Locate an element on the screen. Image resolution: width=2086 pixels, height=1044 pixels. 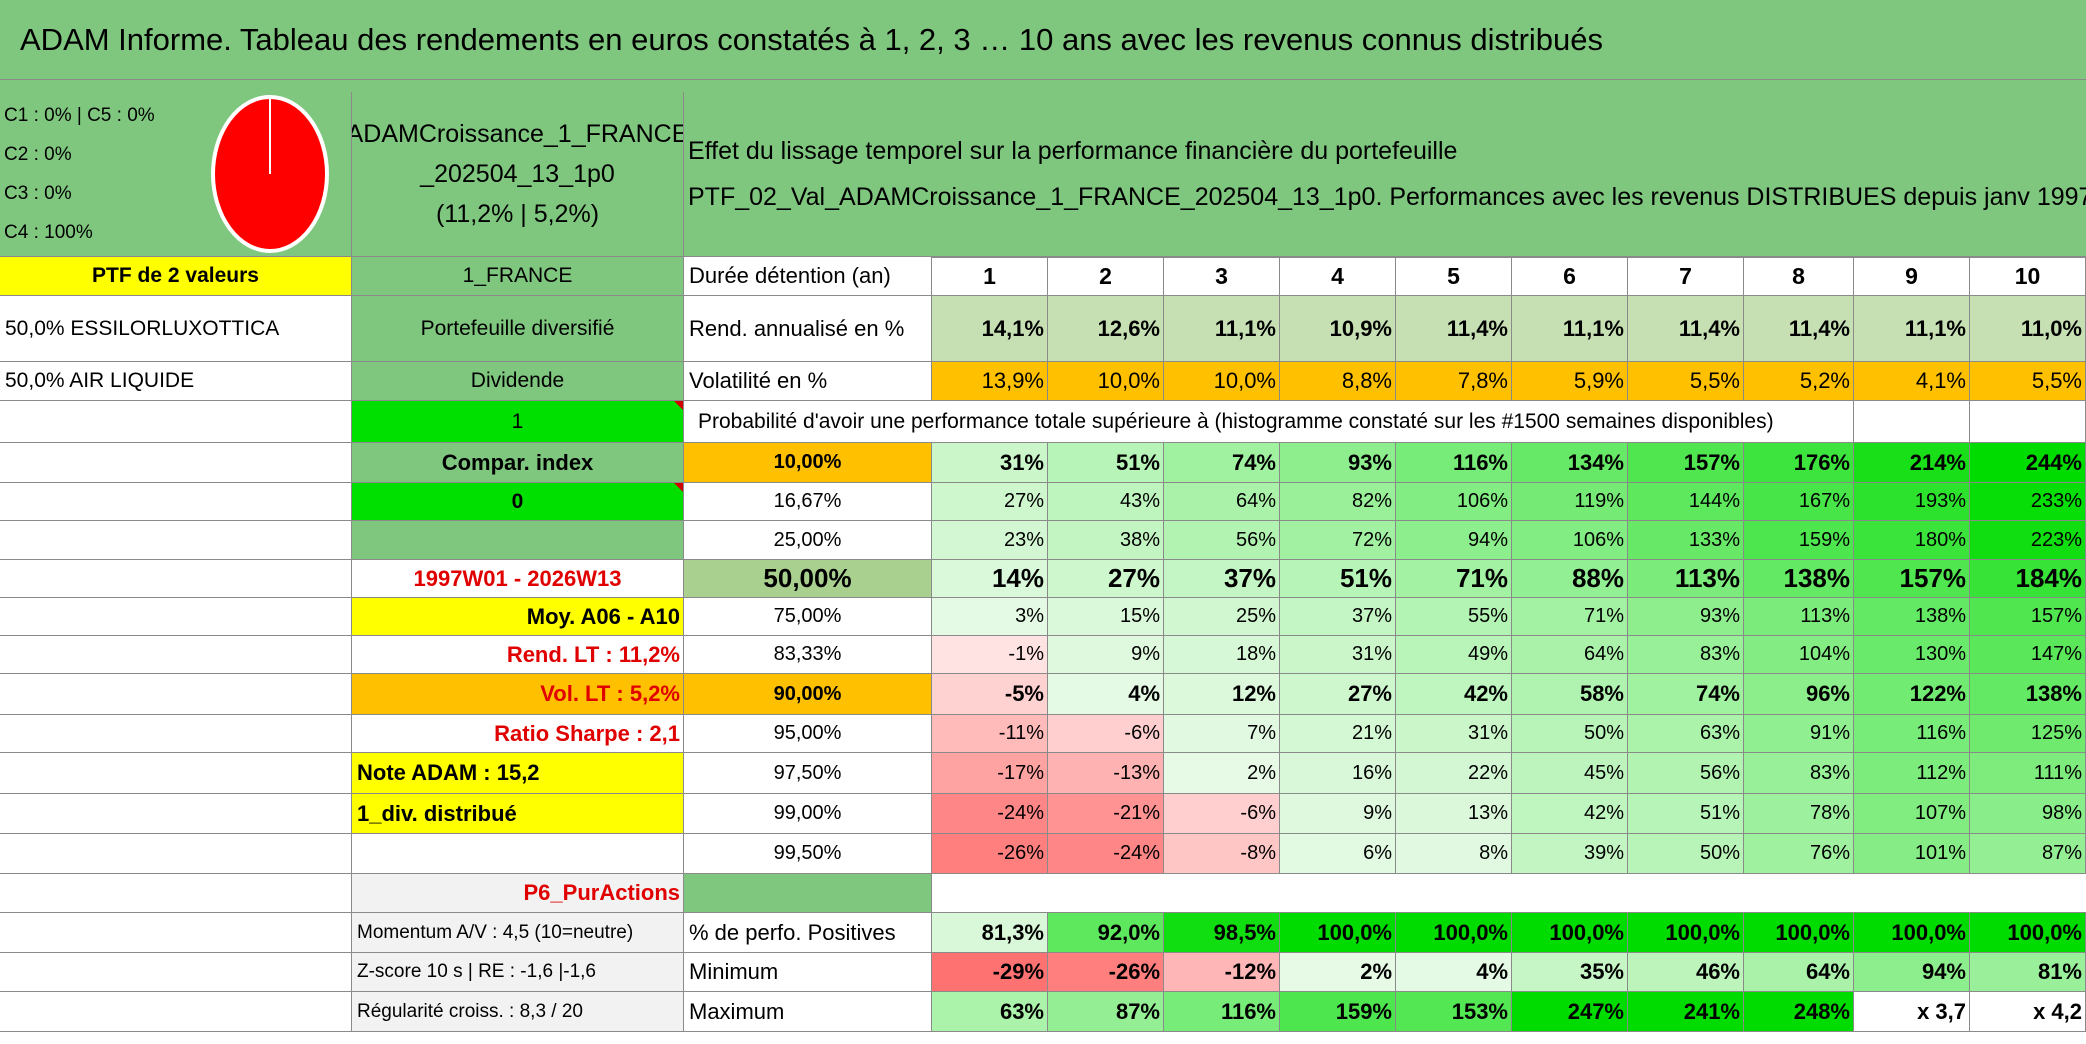
year-header: 8 is located at coordinates (1799, 276).